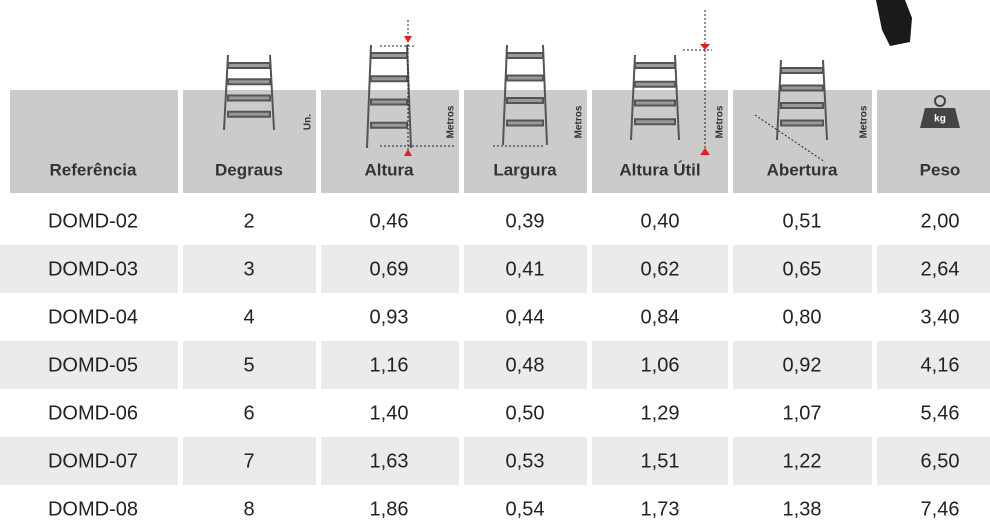 This screenshot has height=529, width=990. Describe the element at coordinates (248, 269) in the screenshot. I see `cell-text: 3` at that location.